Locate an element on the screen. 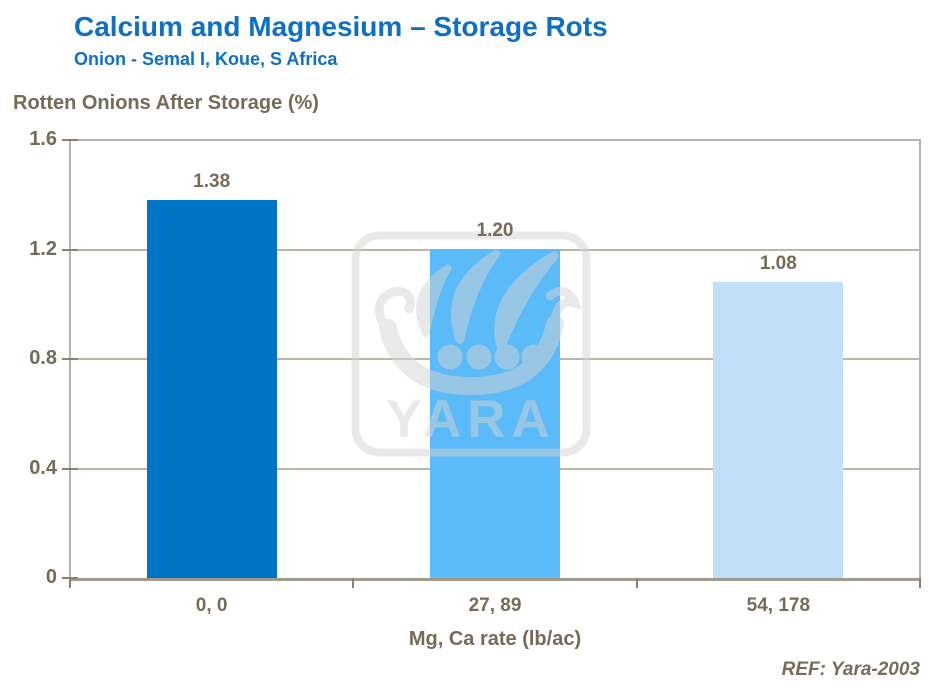 The width and height of the screenshot is (943, 699). ship-stern-icon is located at coordinates (563, 309).